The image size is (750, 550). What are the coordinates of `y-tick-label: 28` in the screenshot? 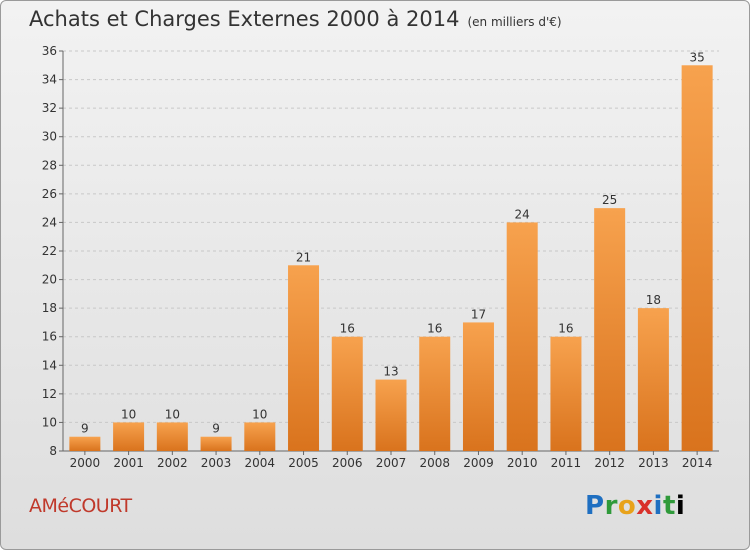 It's located at (49, 165).